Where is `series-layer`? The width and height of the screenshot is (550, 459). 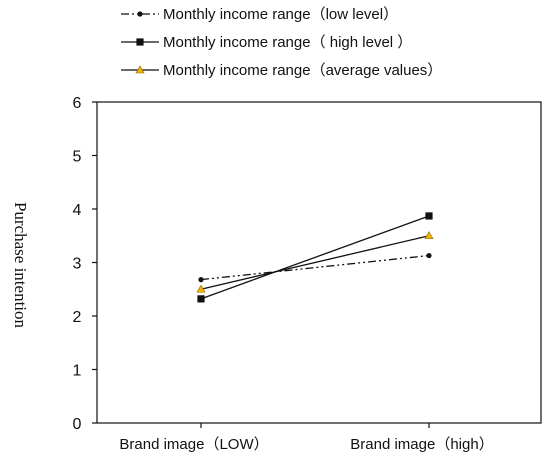
series-layer is located at coordinates (315, 257).